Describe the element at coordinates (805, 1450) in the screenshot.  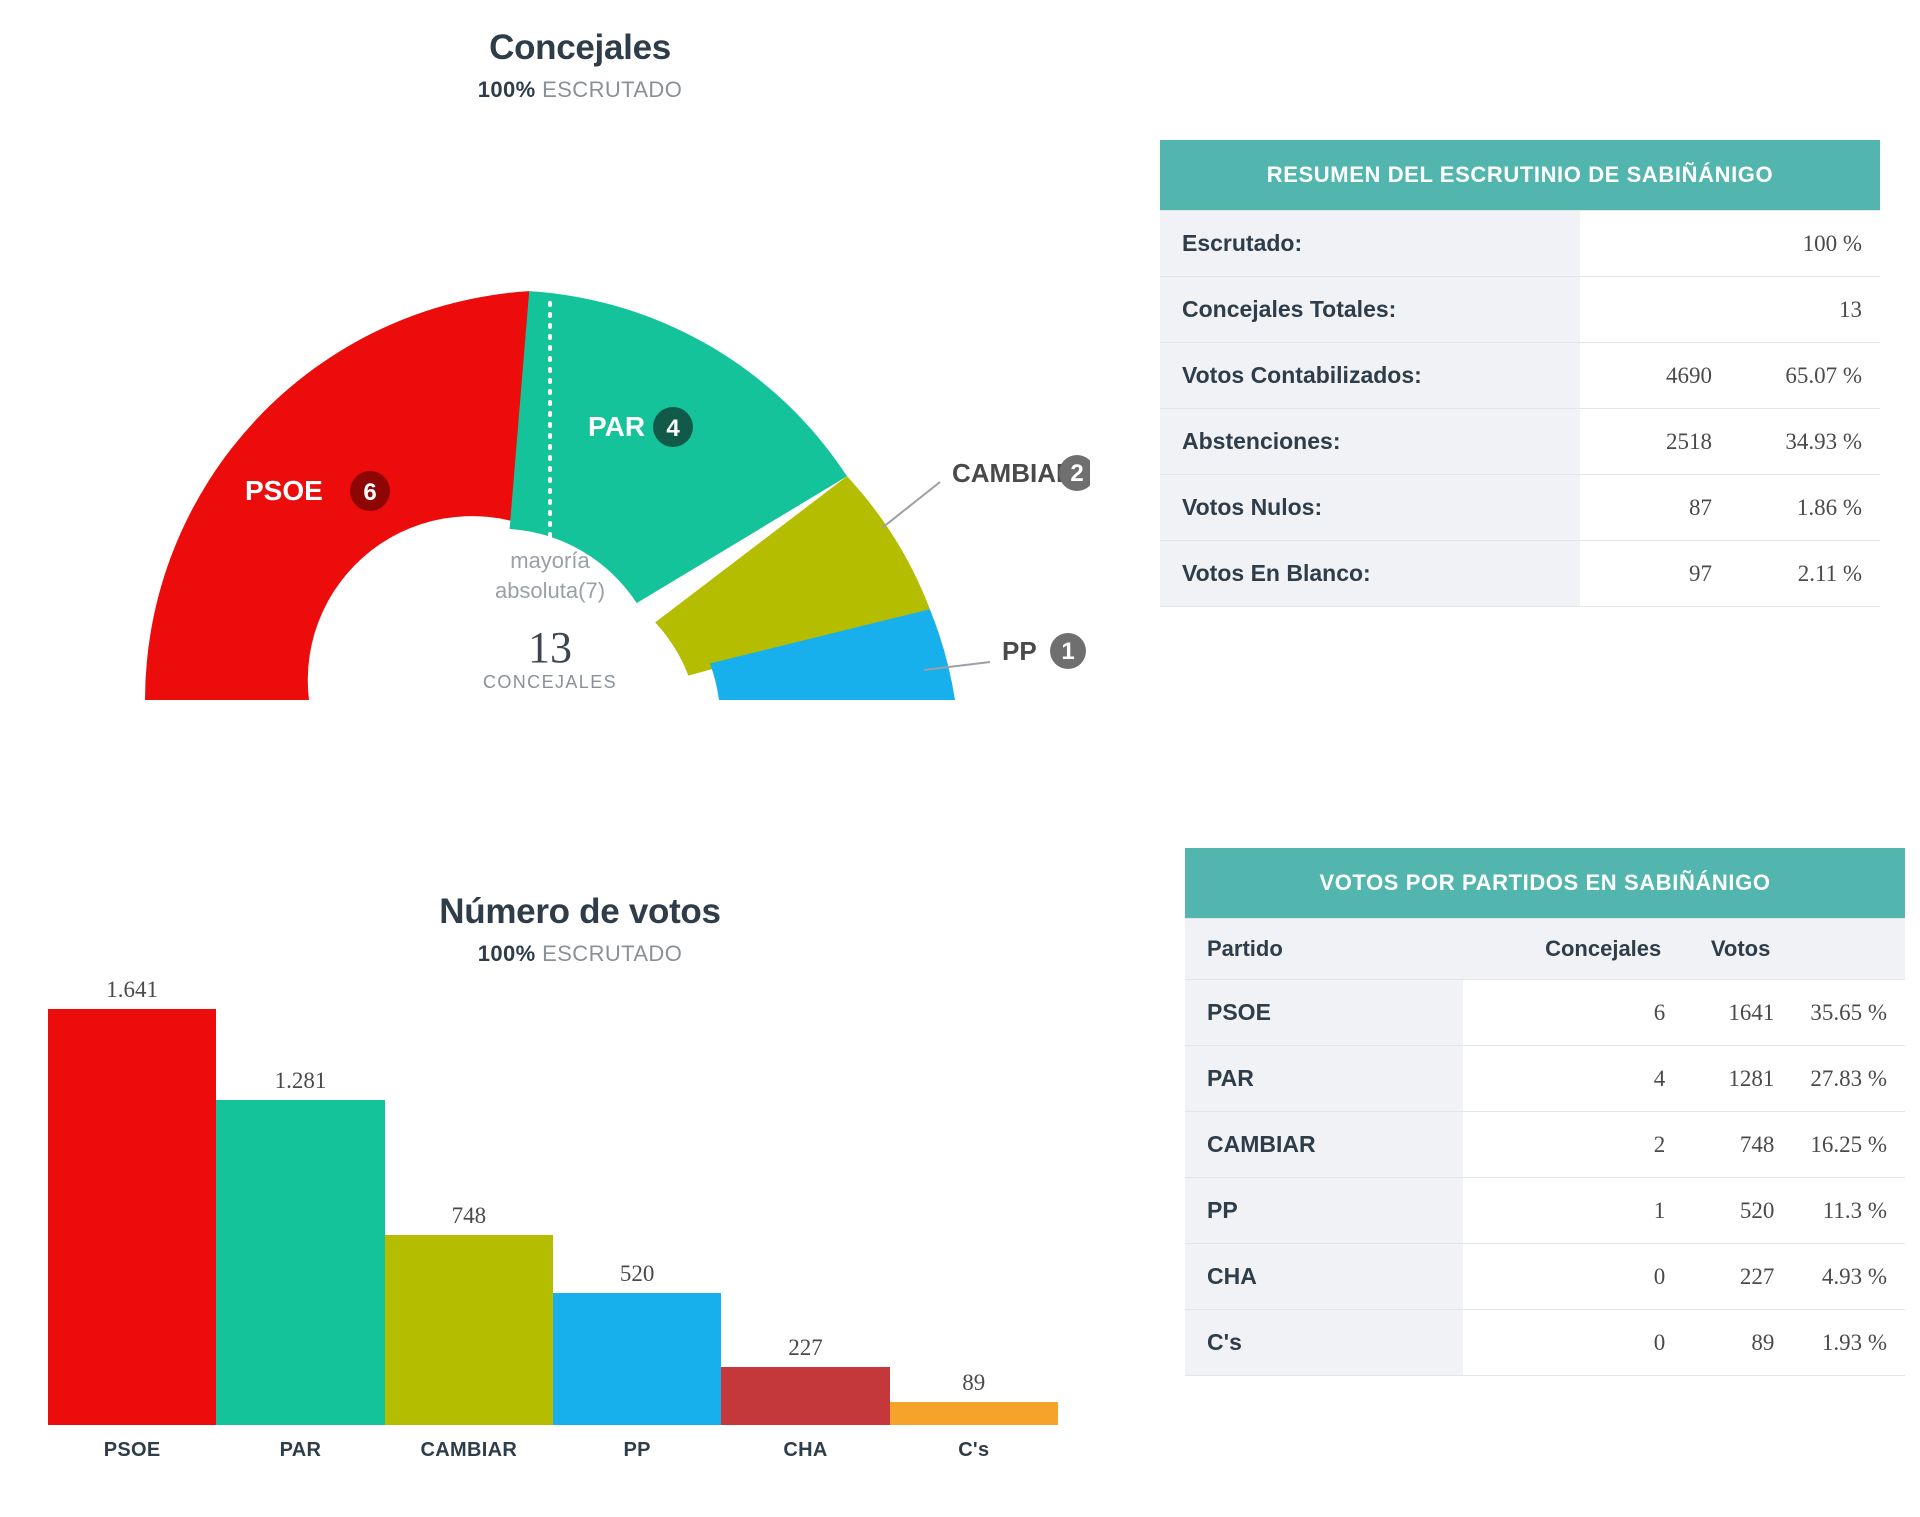
I see `bar-axis-label: CHA` at that location.